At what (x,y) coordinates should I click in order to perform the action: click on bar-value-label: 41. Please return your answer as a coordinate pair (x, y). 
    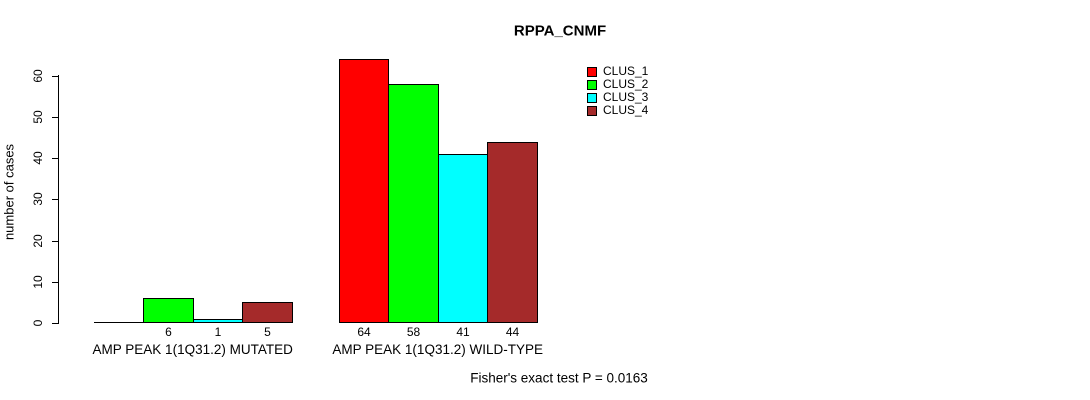
    Looking at the image, I should click on (463, 332).